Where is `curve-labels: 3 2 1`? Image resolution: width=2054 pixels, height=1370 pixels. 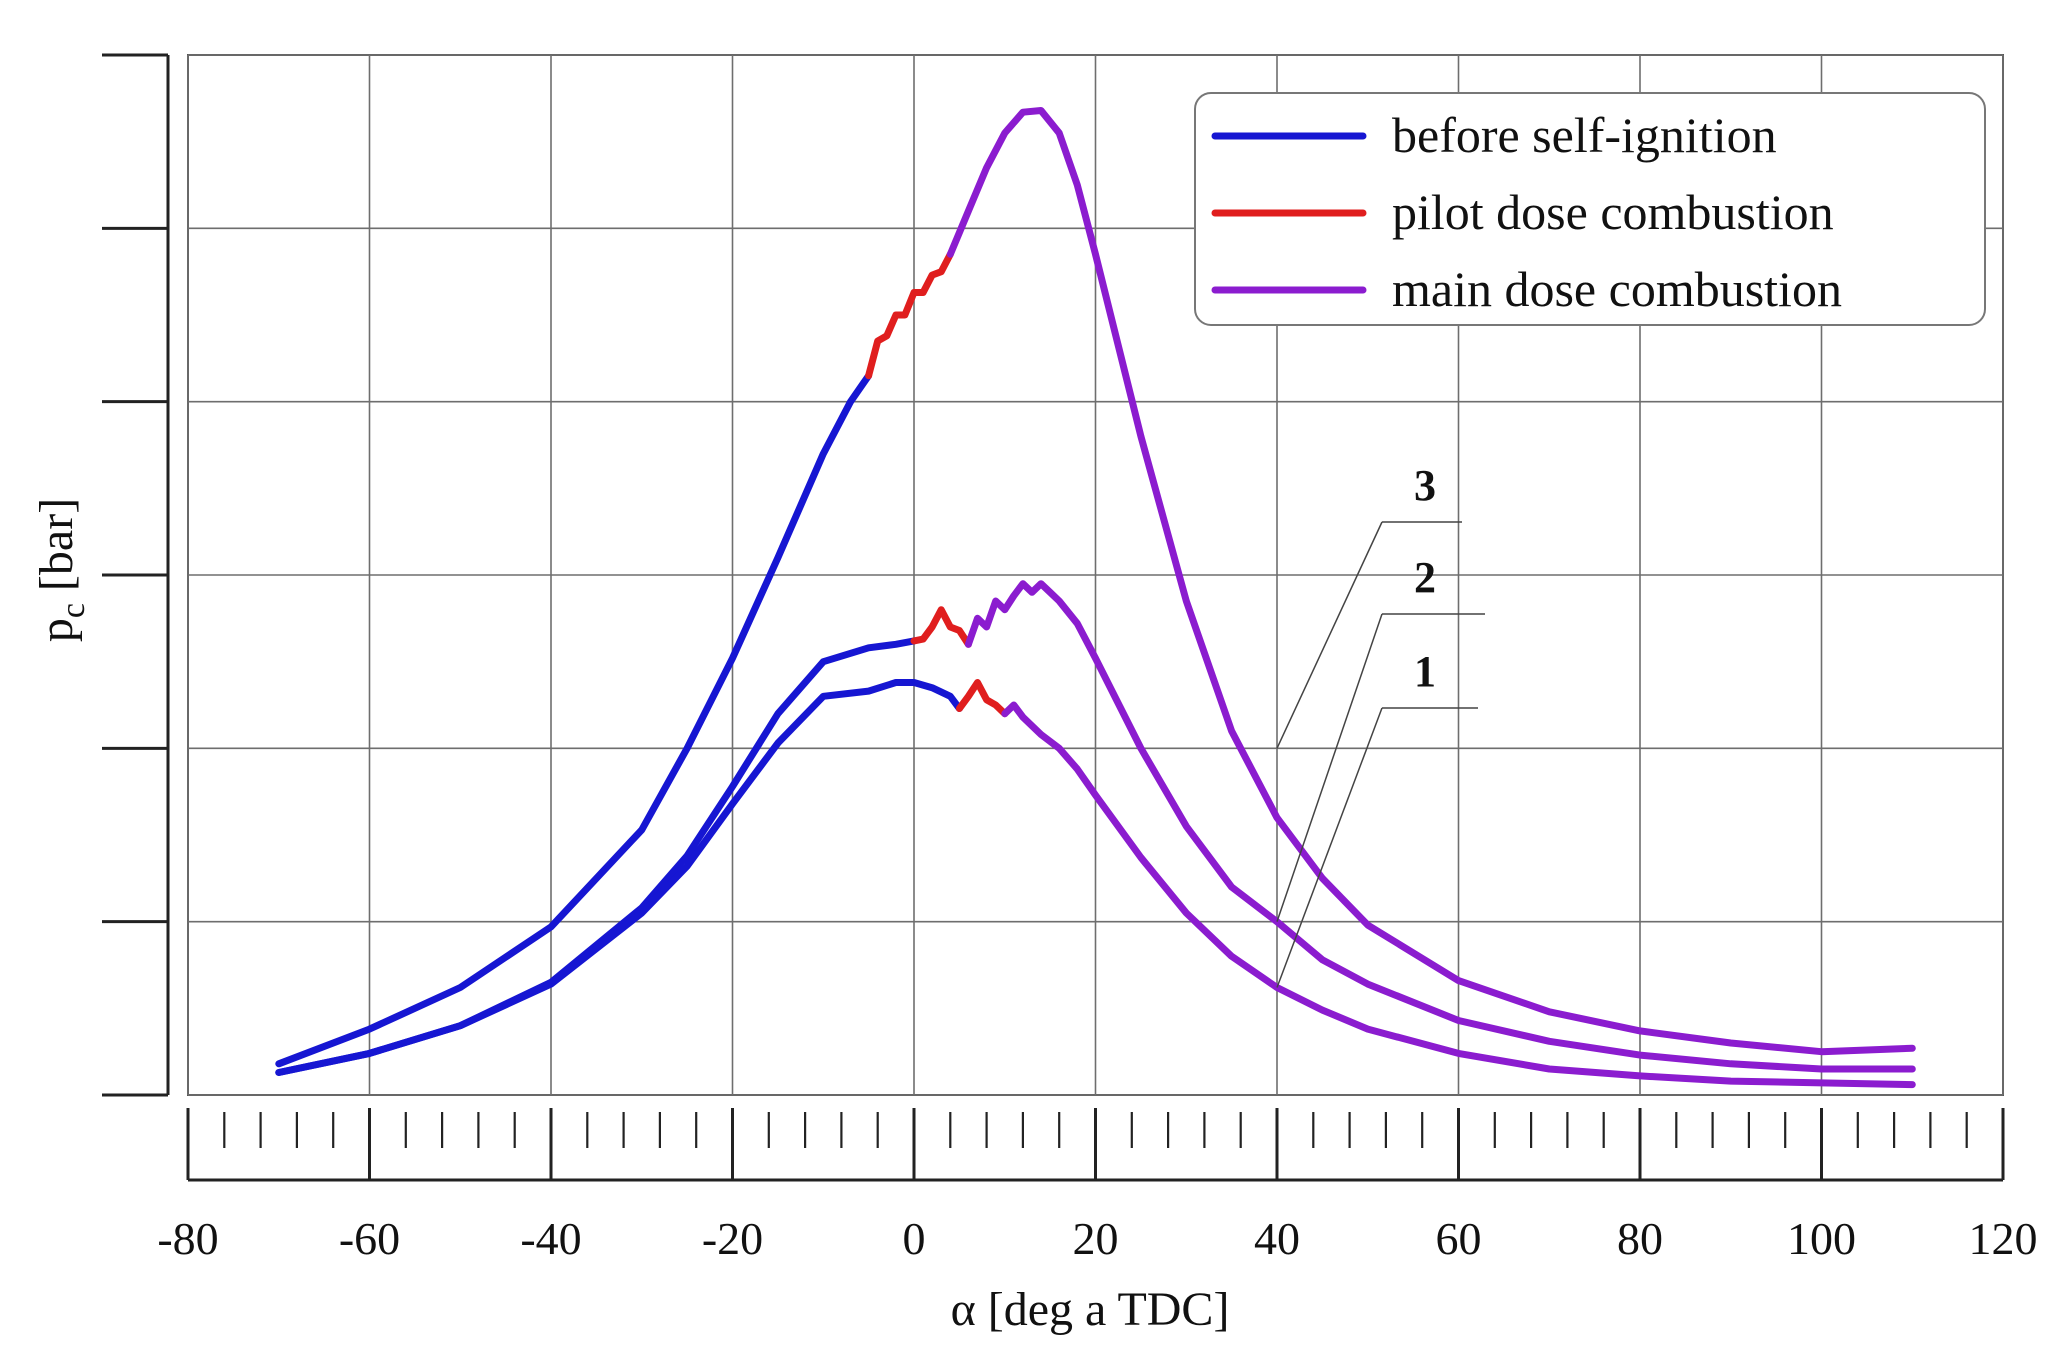 curve-labels: 3 2 1 is located at coordinates (1380, 724).